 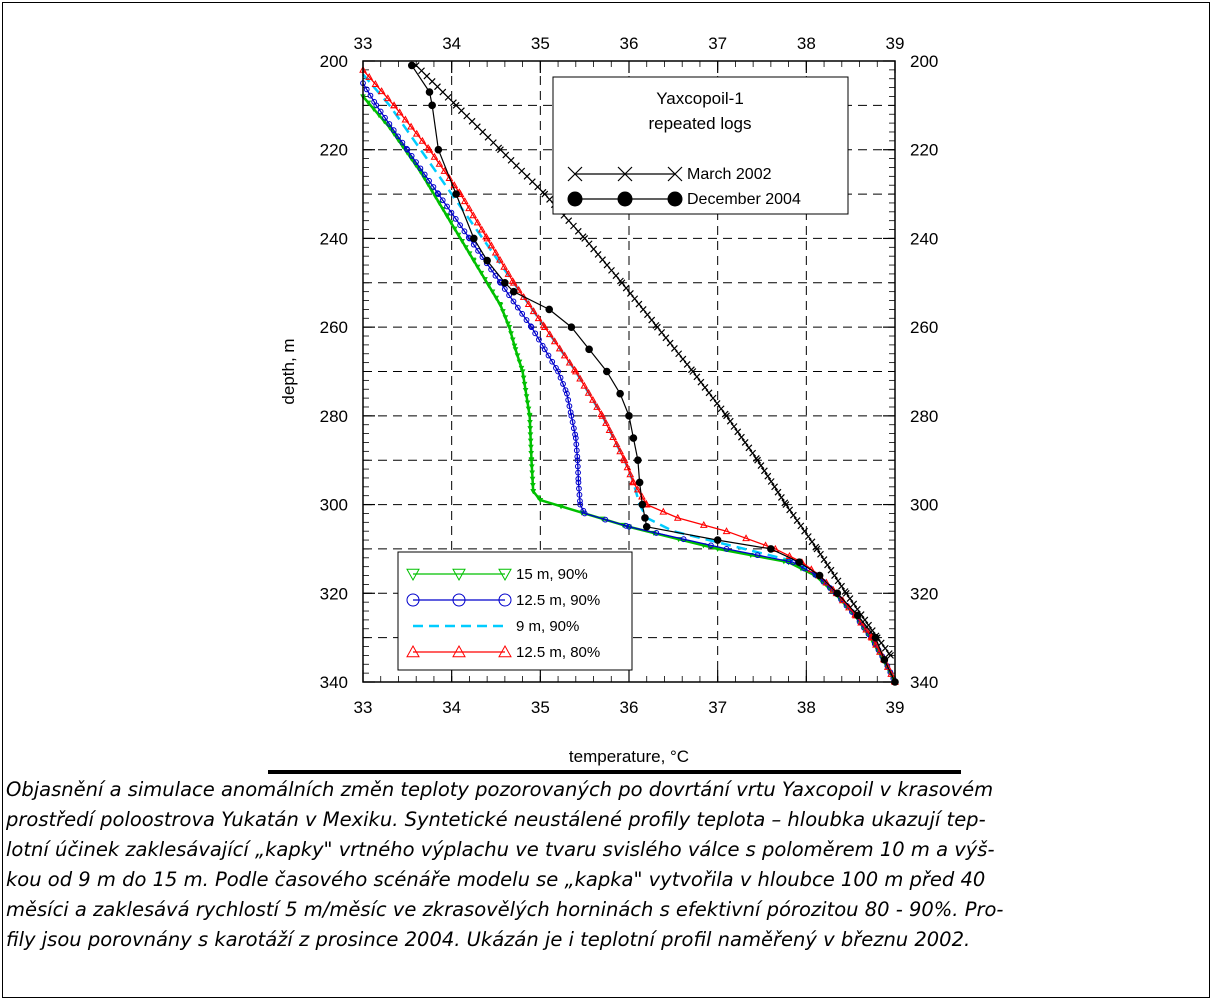 I want to click on x-tick-label-top: 34, so click(x=451, y=43).